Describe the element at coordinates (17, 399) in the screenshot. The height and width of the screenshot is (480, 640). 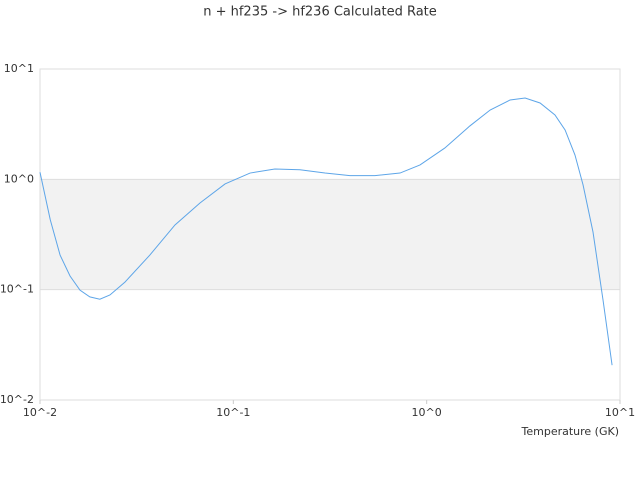
I see `y-tick-label: 10^-2` at that location.